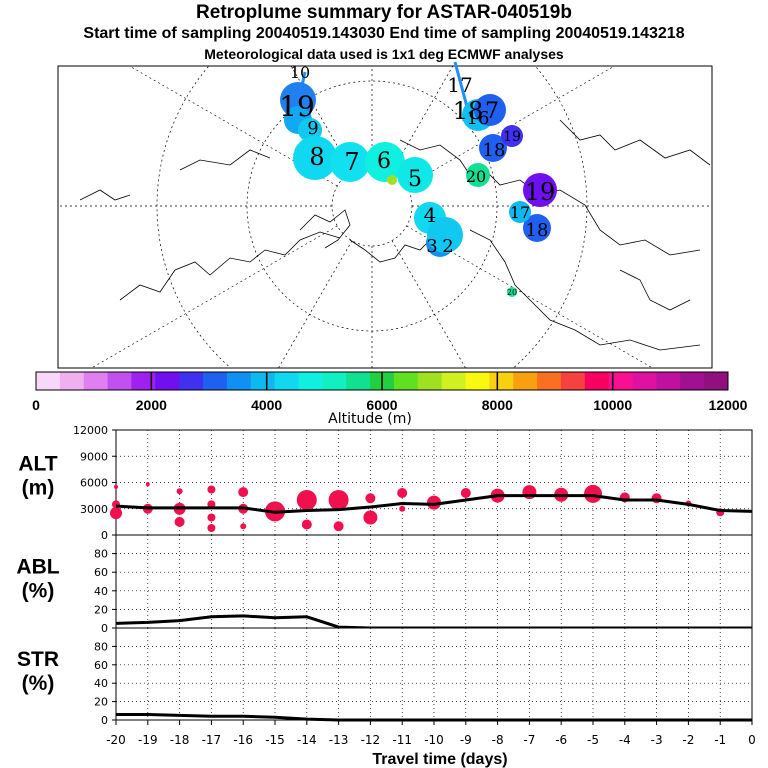 Image resolution: width=768 pixels, height=768 pixels. What do you see at coordinates (275, 740) in the screenshot?
I see `xtick-label: -15` at bounding box center [275, 740].